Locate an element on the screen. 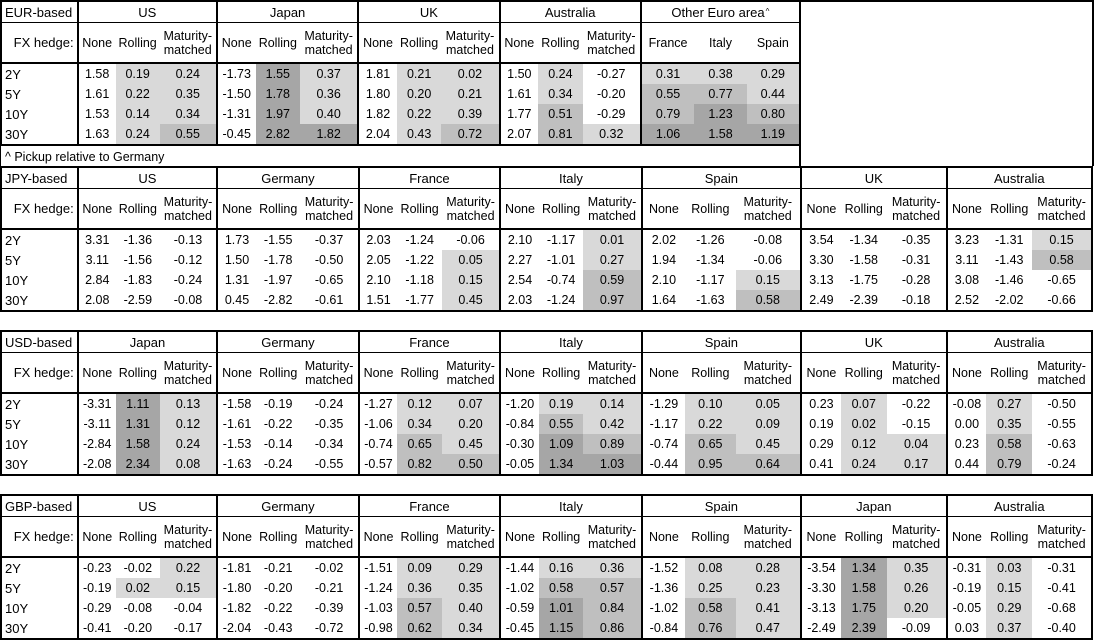  value-cell: 0.95 is located at coordinates (710, 464).